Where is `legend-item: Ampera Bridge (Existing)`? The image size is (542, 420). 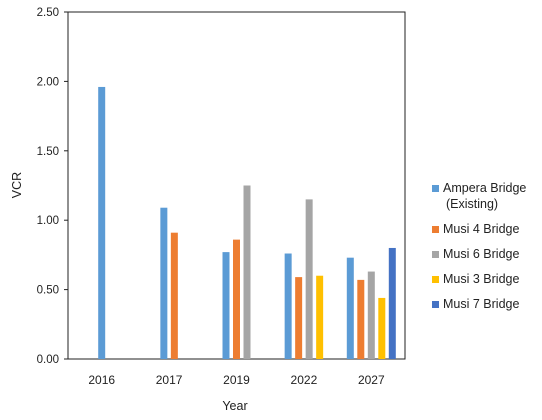 legend-item: Ampera Bridge (Existing) is located at coordinates (487, 196).